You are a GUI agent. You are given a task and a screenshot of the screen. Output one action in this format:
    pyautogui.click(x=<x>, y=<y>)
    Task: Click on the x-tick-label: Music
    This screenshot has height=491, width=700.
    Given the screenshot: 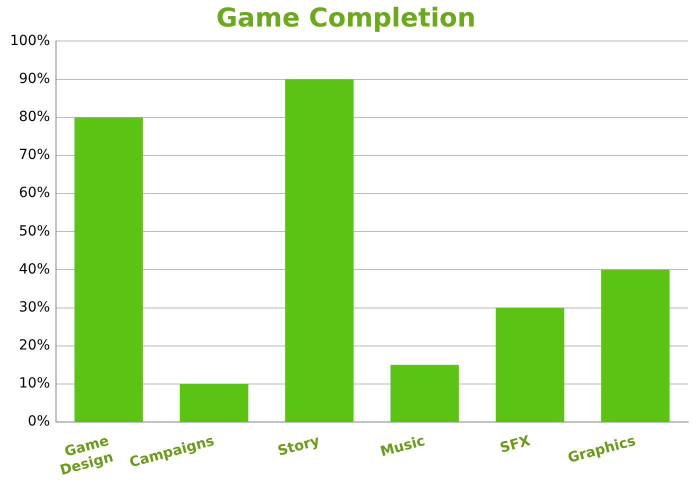 What is the action you would take?
    pyautogui.click(x=402, y=446)
    